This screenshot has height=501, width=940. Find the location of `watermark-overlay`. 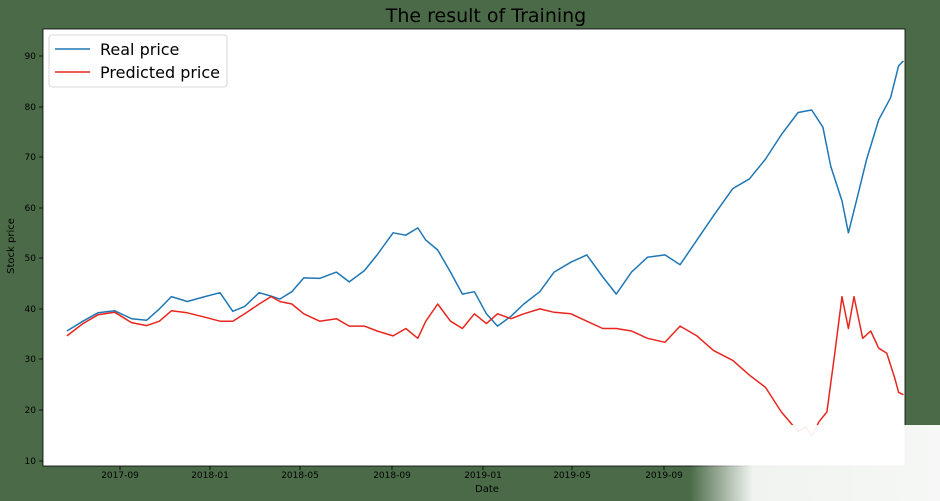

watermark-overlay is located at coordinates (815, 463).